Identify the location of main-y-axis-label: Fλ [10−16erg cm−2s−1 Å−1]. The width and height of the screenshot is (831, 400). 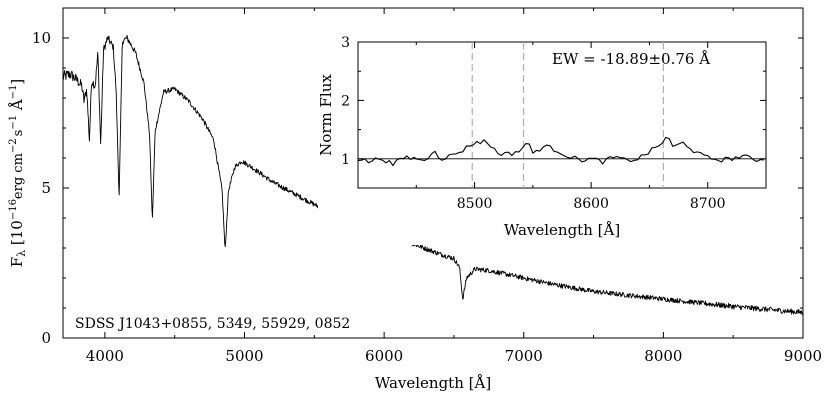
(18, 173).